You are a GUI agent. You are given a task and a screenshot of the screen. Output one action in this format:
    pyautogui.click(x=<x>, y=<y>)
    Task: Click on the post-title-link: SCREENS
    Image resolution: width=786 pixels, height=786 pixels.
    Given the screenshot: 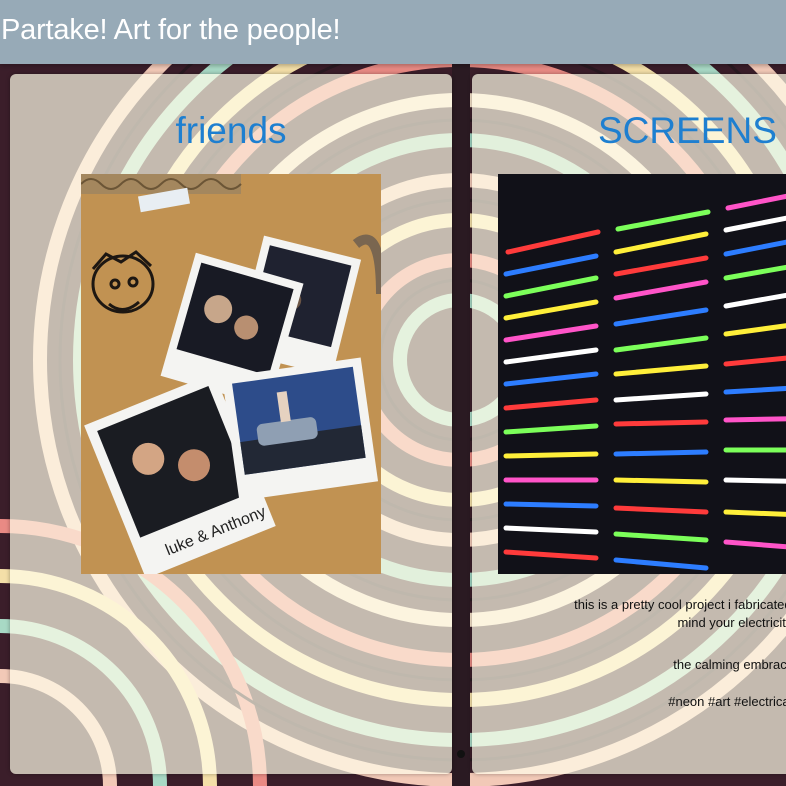 What is the action you would take?
    pyautogui.click(x=687, y=130)
    